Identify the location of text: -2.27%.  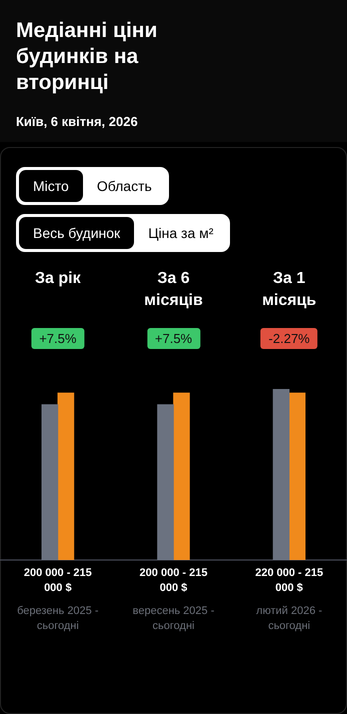
(289, 338).